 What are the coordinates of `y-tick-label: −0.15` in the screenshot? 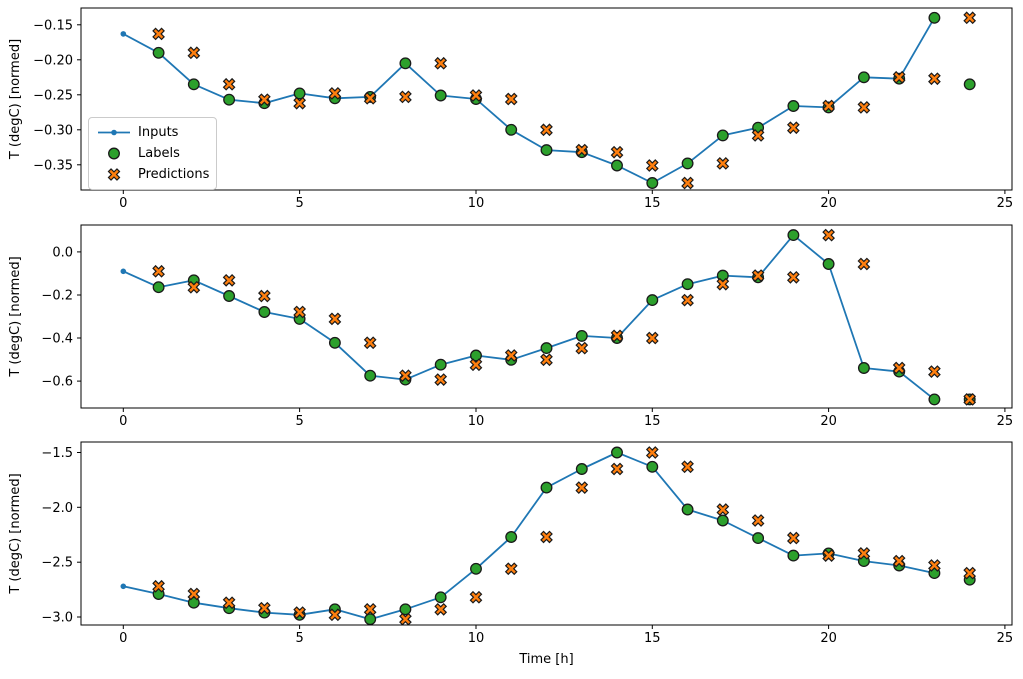 It's located at (53, 25).